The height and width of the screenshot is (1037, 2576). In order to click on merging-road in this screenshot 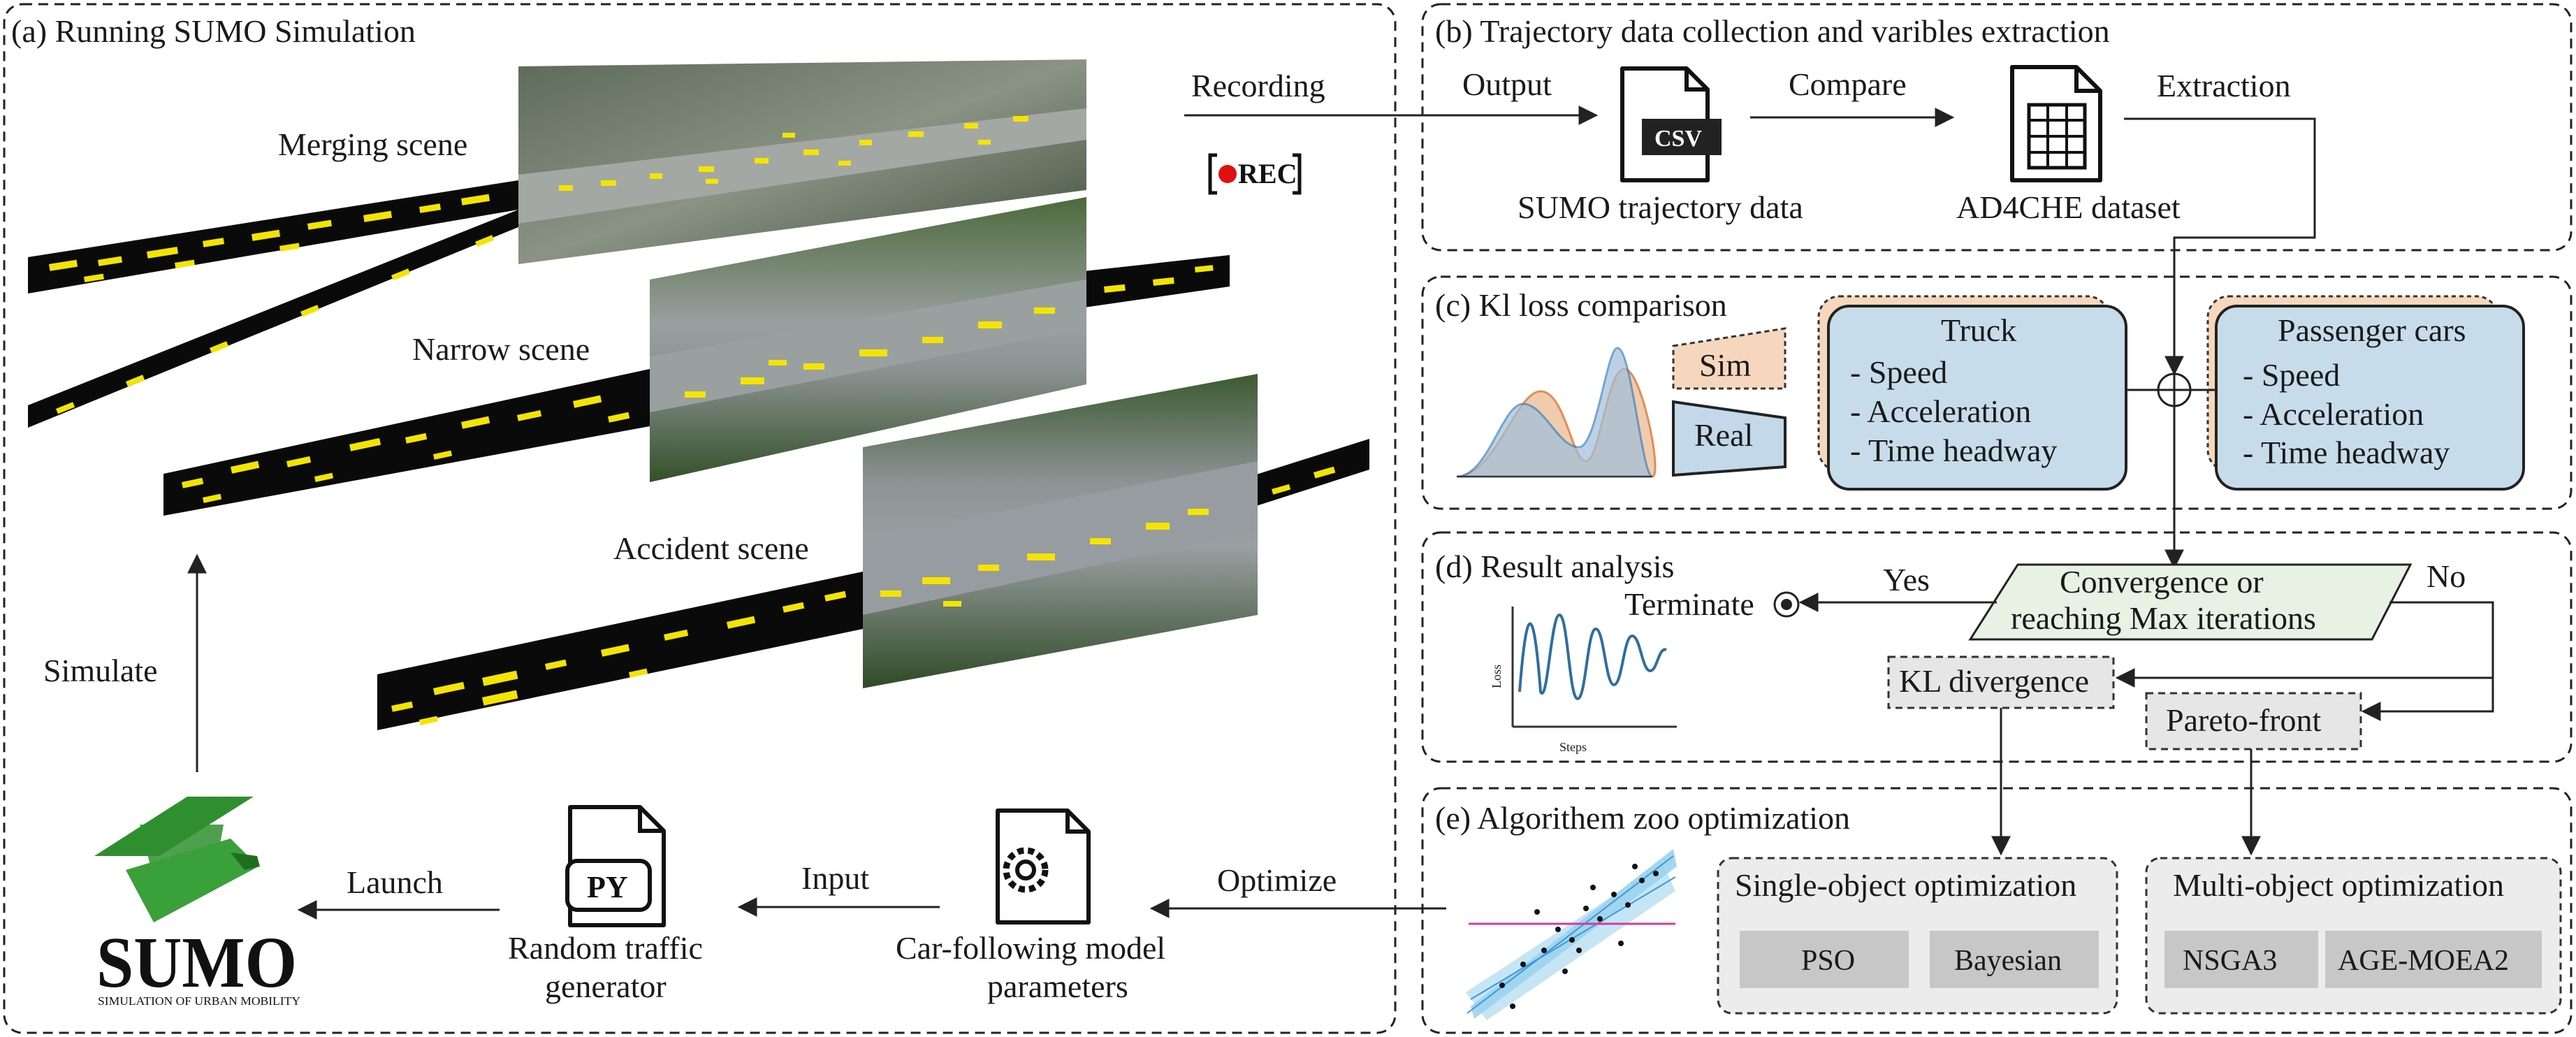, I will do `click(557, 259)`.